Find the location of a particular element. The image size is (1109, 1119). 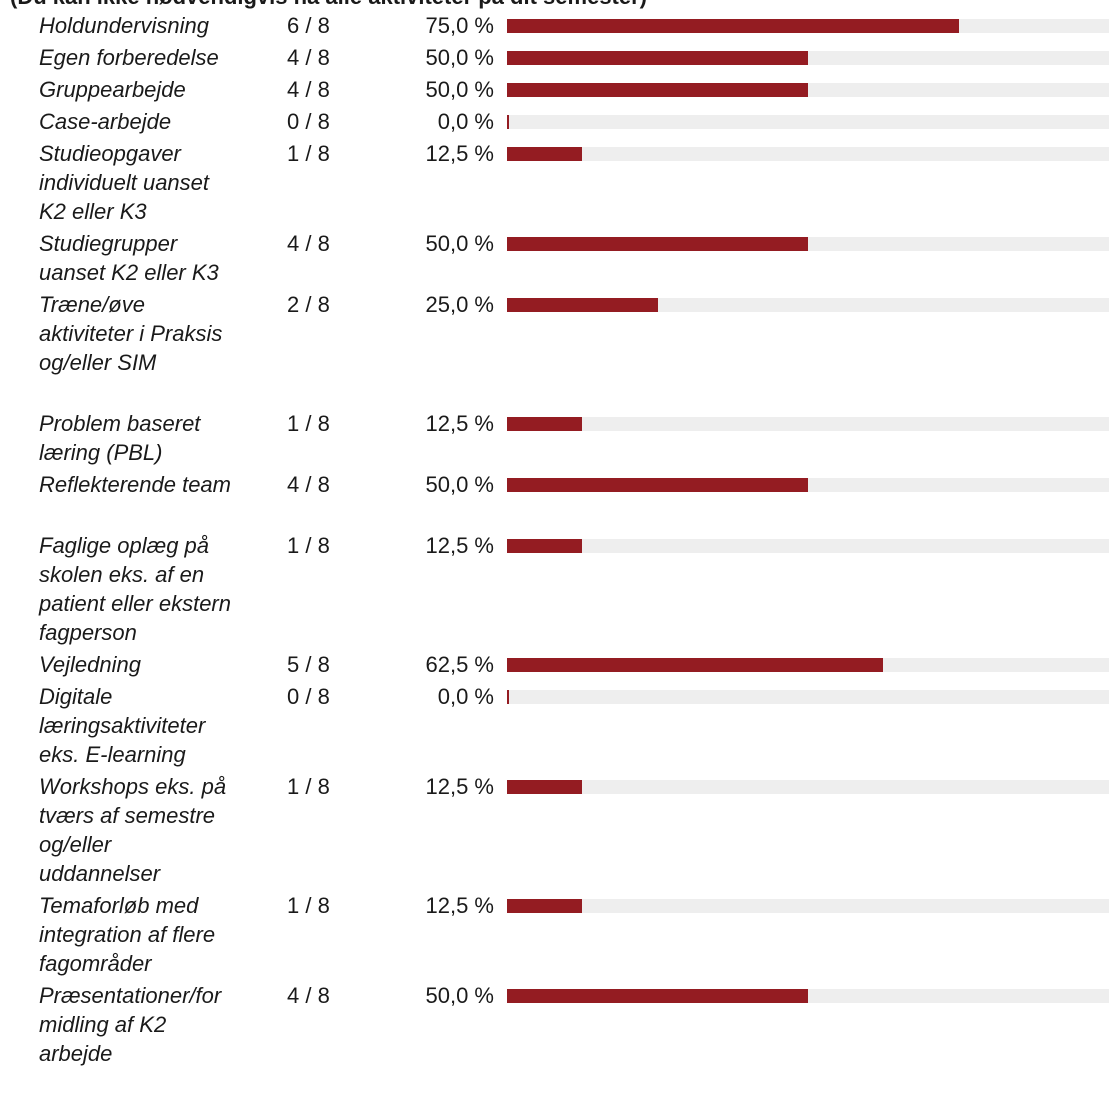

chart-row: Case-arbejde 0 / 8 0,0 % is located at coordinates (554, 123).